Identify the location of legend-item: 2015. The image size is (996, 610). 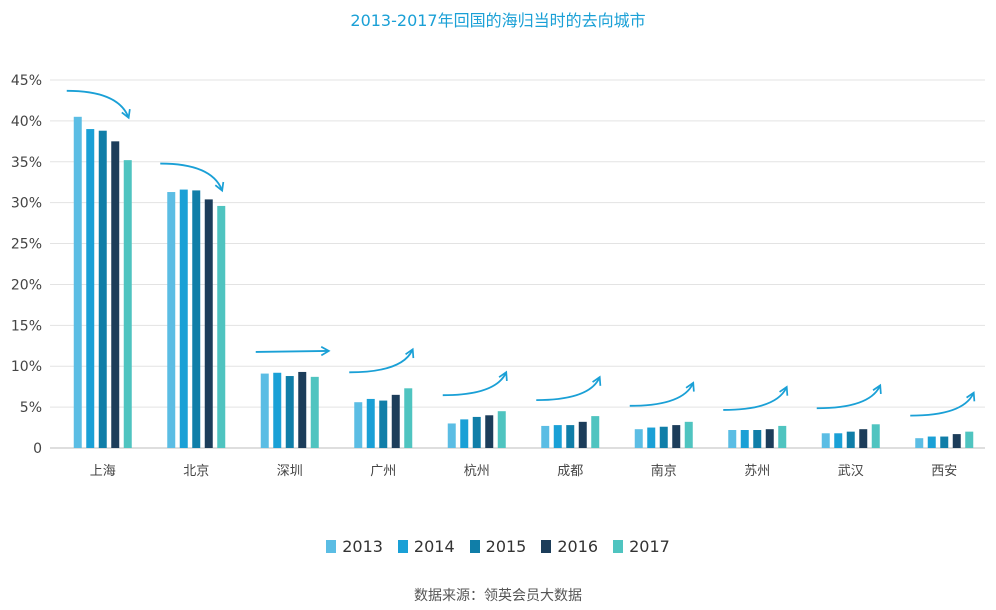
(498, 546).